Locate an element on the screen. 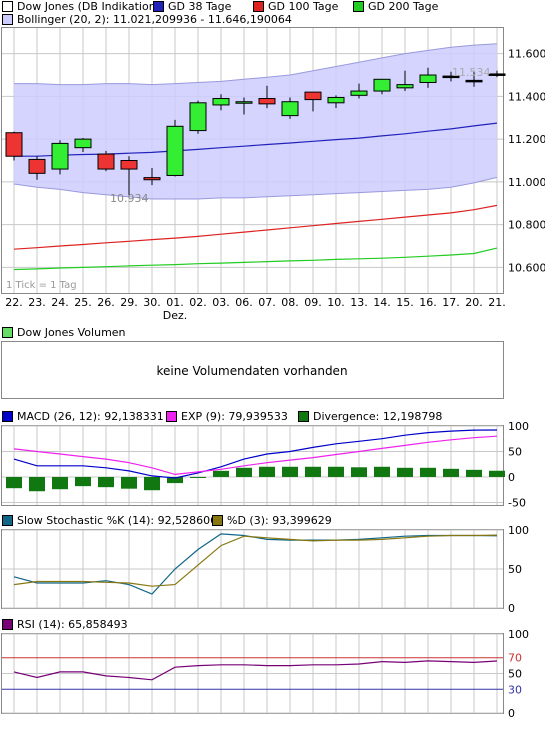 This screenshot has width=545, height=735. macd-grid is located at coordinates (252, 465).